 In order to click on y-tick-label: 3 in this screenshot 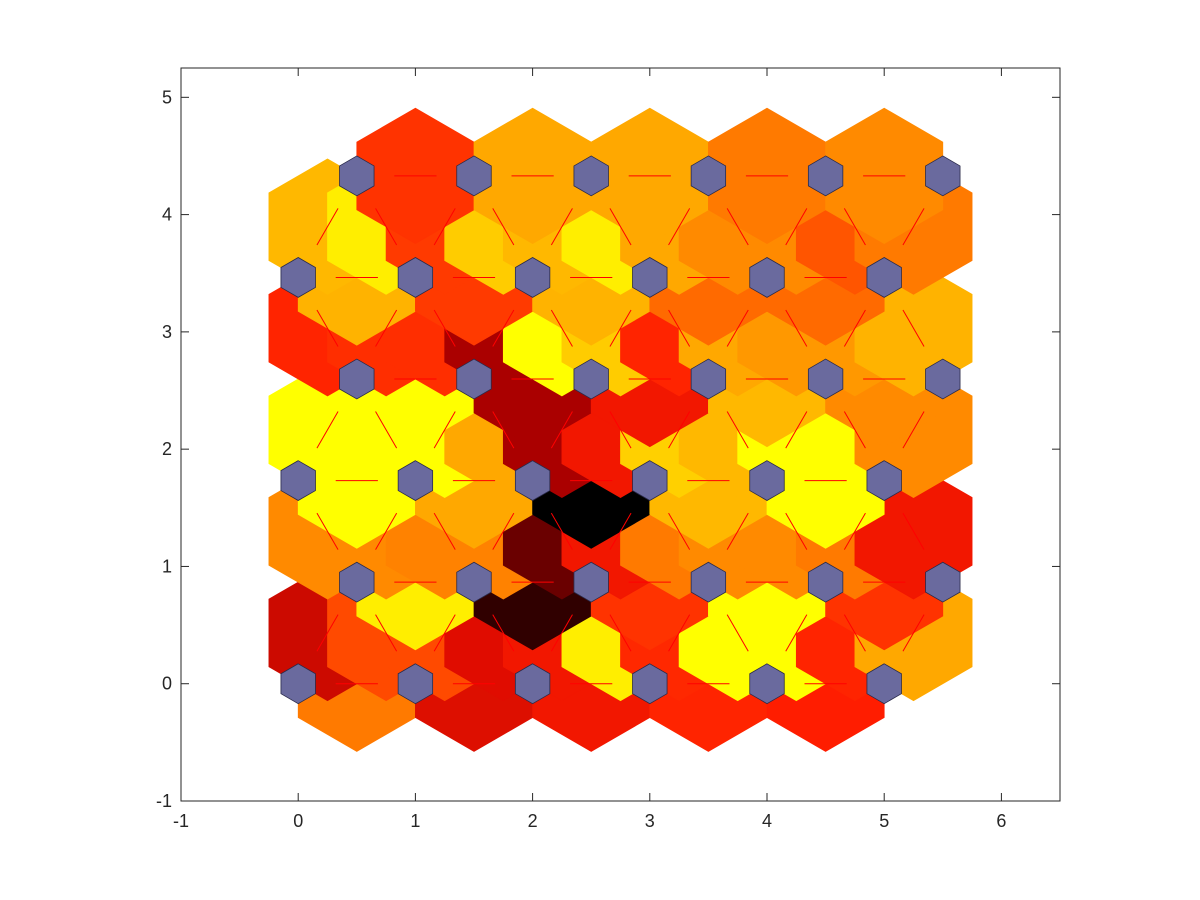, I will do `click(167, 332)`.